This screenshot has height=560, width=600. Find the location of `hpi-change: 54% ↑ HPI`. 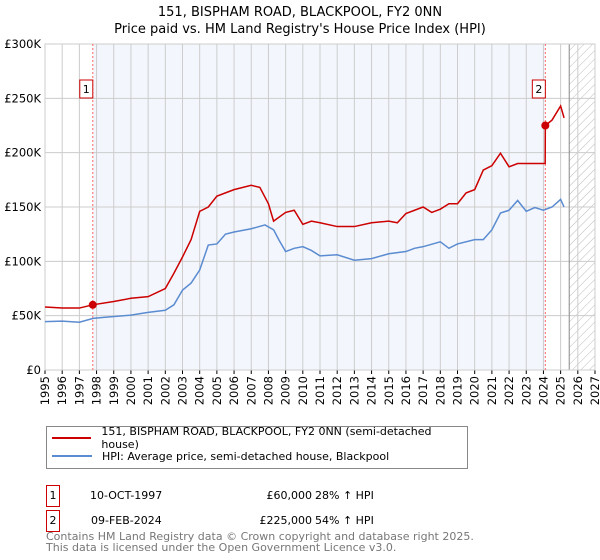

hpi-change: 54% ↑ HPI is located at coordinates (344, 520).